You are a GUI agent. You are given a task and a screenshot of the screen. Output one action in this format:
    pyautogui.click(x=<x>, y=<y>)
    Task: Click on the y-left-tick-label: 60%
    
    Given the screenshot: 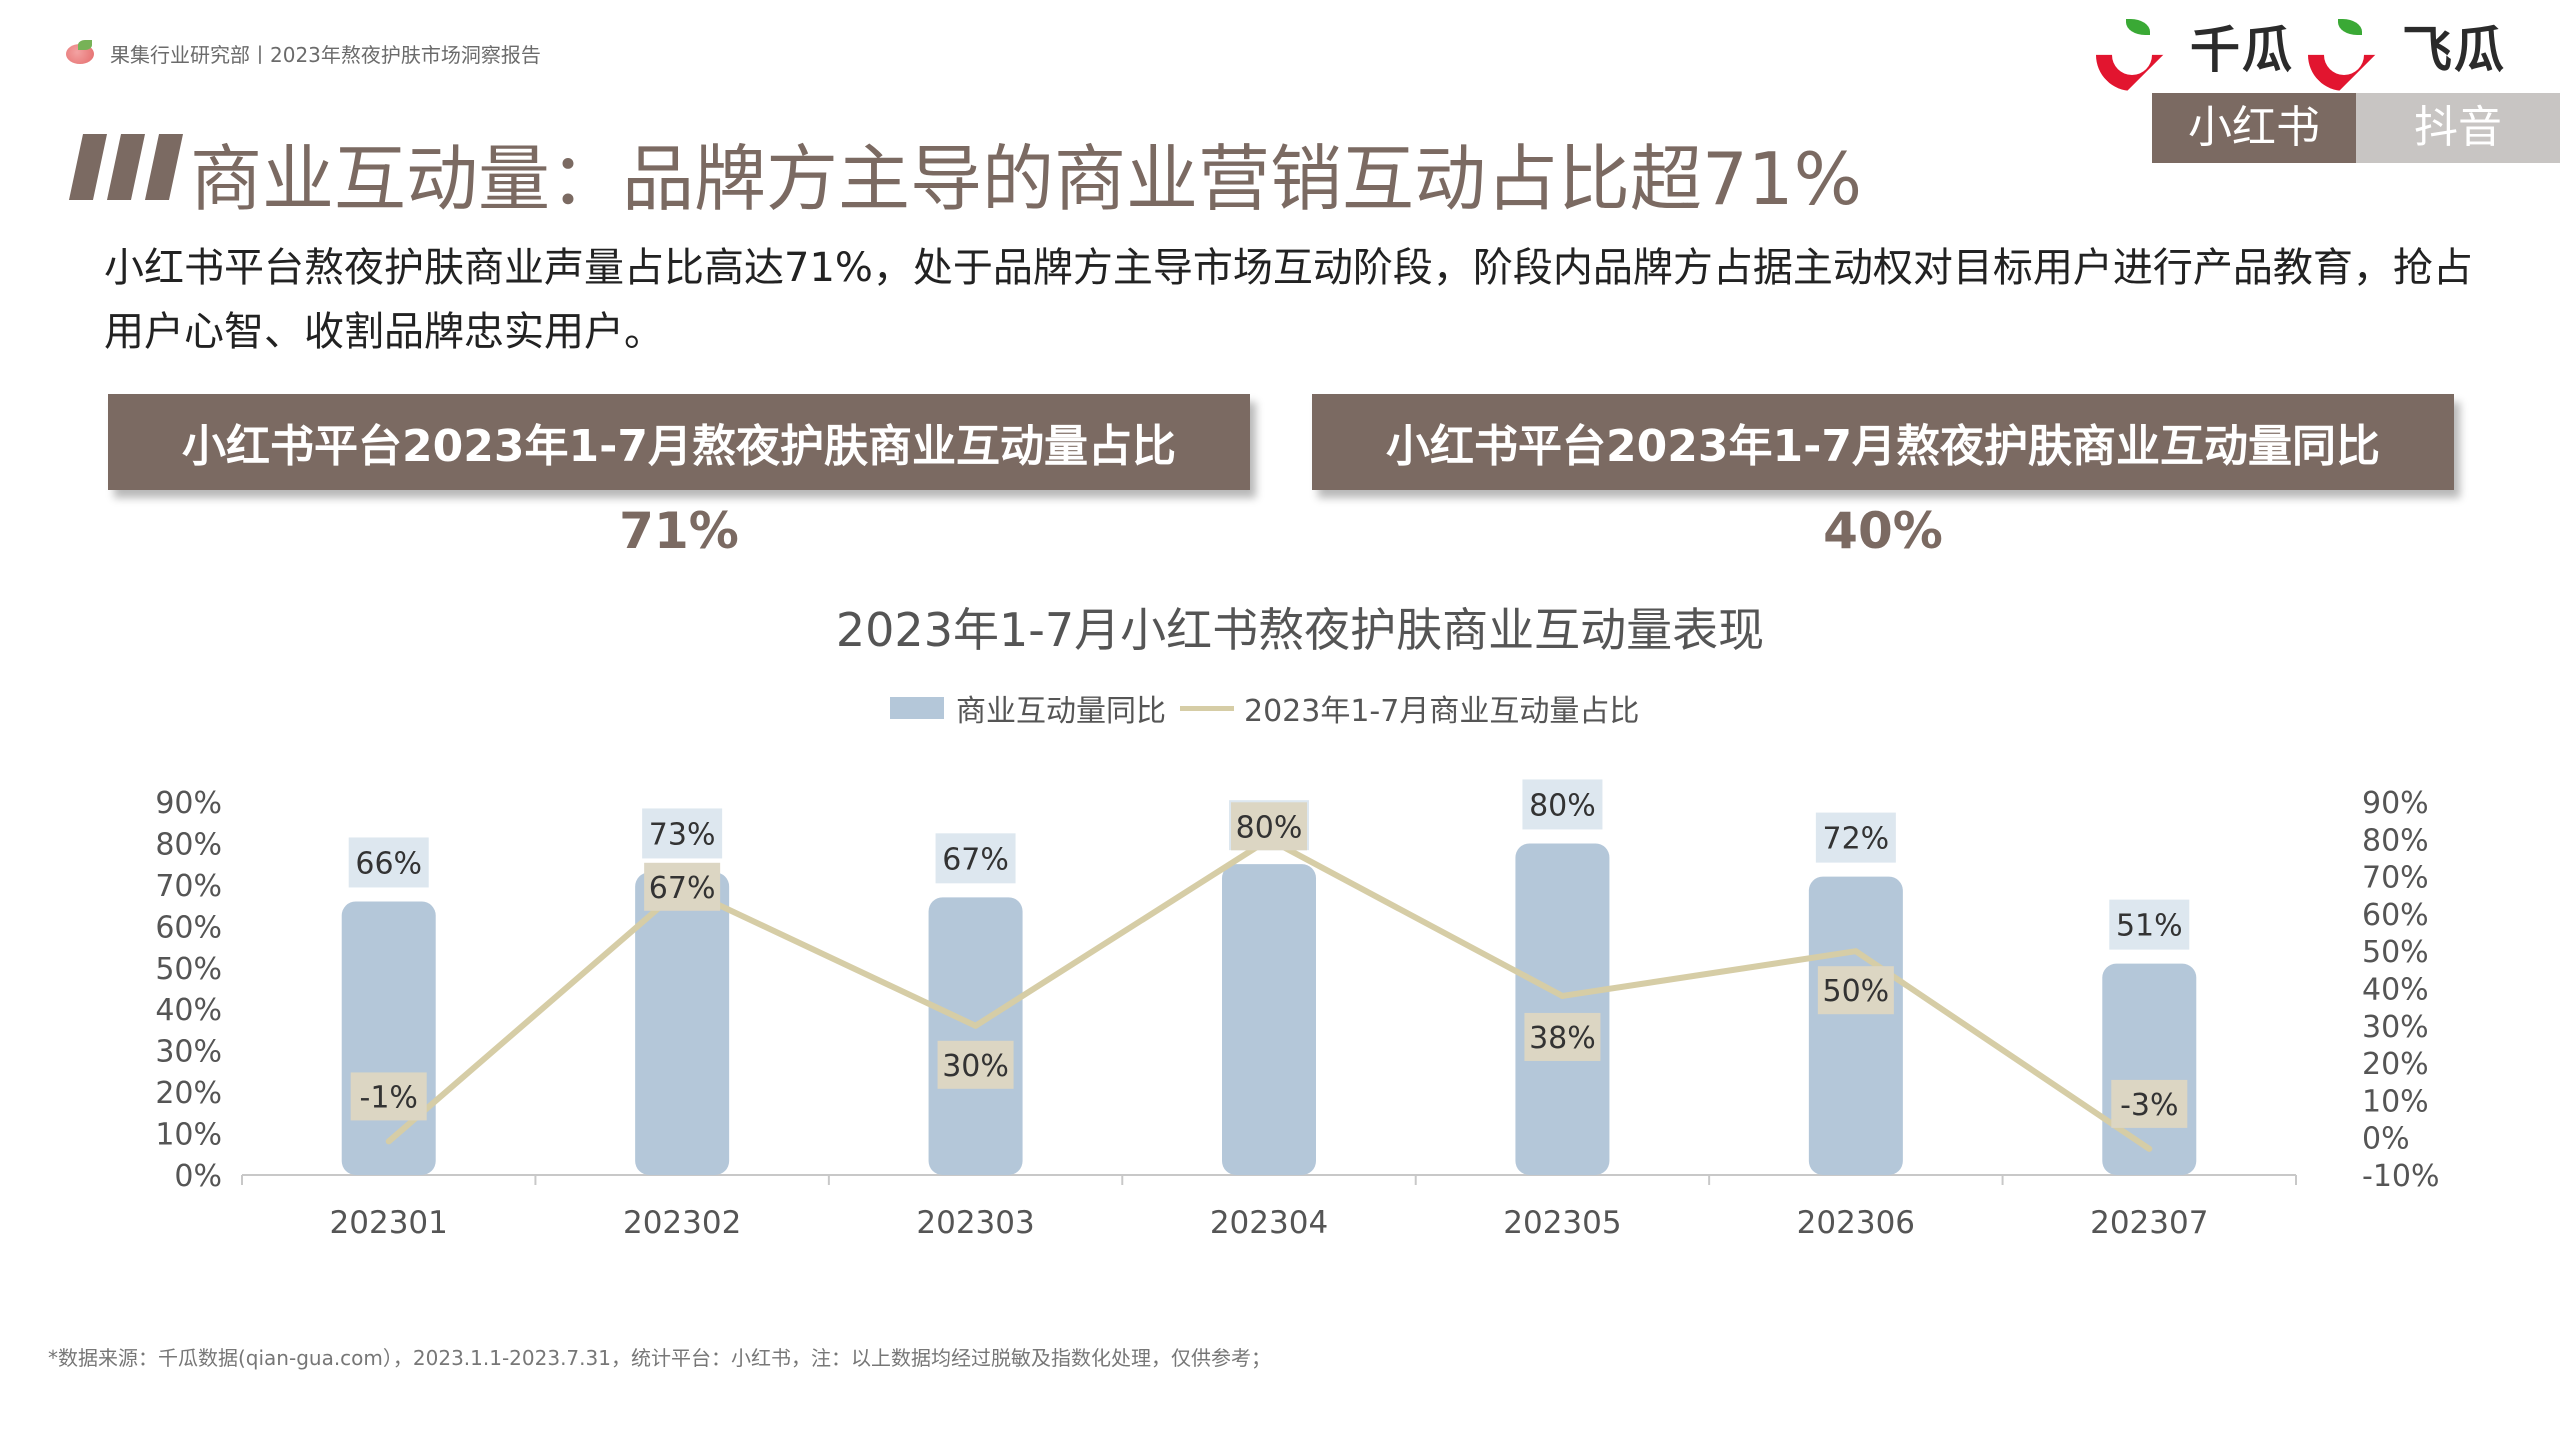 What is the action you would take?
    pyautogui.click(x=188, y=927)
    